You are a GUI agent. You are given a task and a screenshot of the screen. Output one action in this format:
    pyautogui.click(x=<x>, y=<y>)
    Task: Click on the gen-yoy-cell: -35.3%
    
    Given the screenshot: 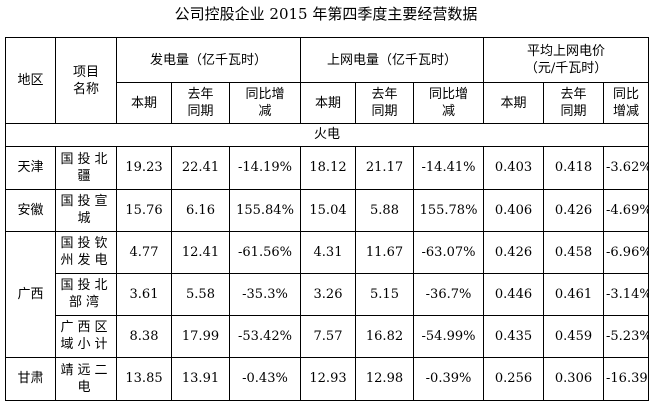 What is the action you would take?
    pyautogui.click(x=265, y=294)
    